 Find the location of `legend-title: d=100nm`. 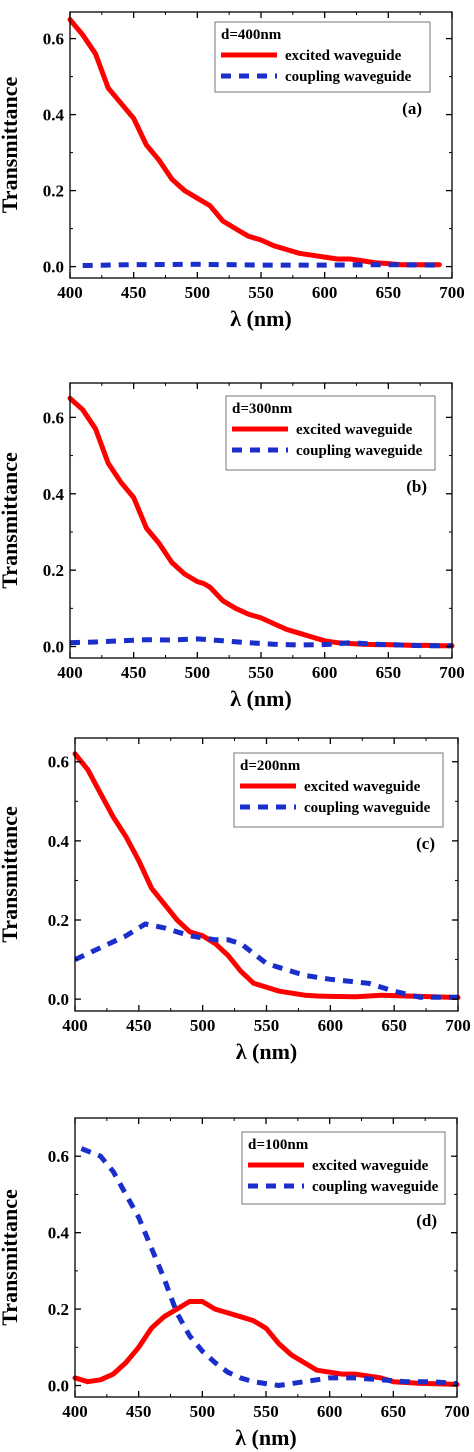

legend-title: d=100nm is located at coordinates (278, 1145).